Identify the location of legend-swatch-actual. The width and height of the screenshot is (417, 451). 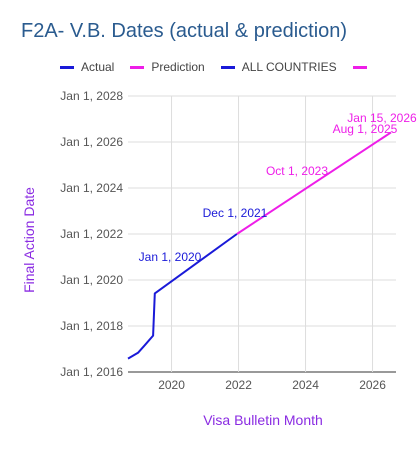
(67, 67).